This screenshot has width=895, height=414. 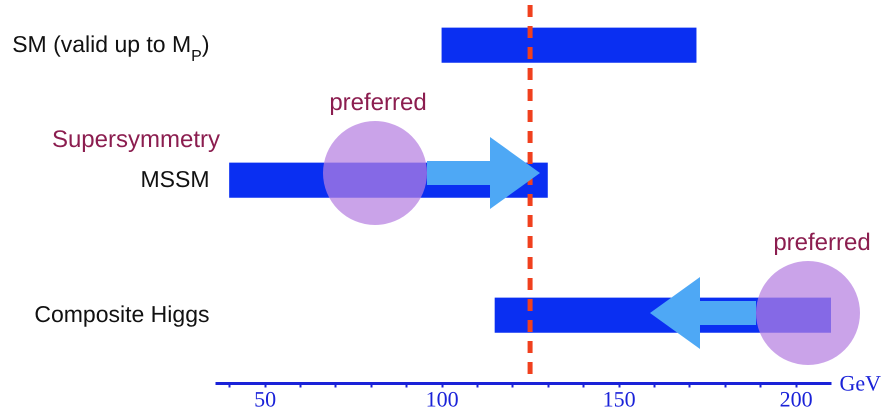 What do you see at coordinates (569, 45) in the screenshot?
I see `bar` at bounding box center [569, 45].